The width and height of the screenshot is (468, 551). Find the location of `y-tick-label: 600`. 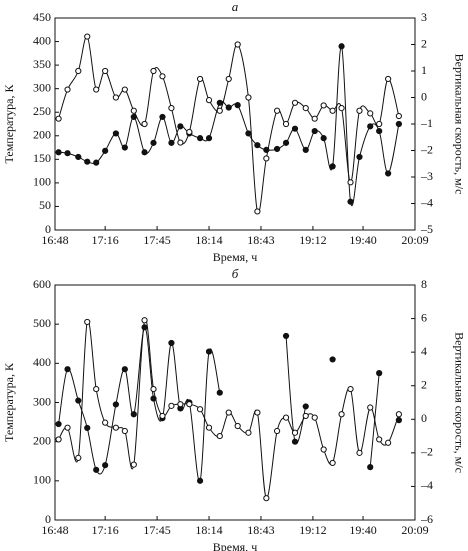

y-tick-label: 600 is located at coordinates (42, 284).